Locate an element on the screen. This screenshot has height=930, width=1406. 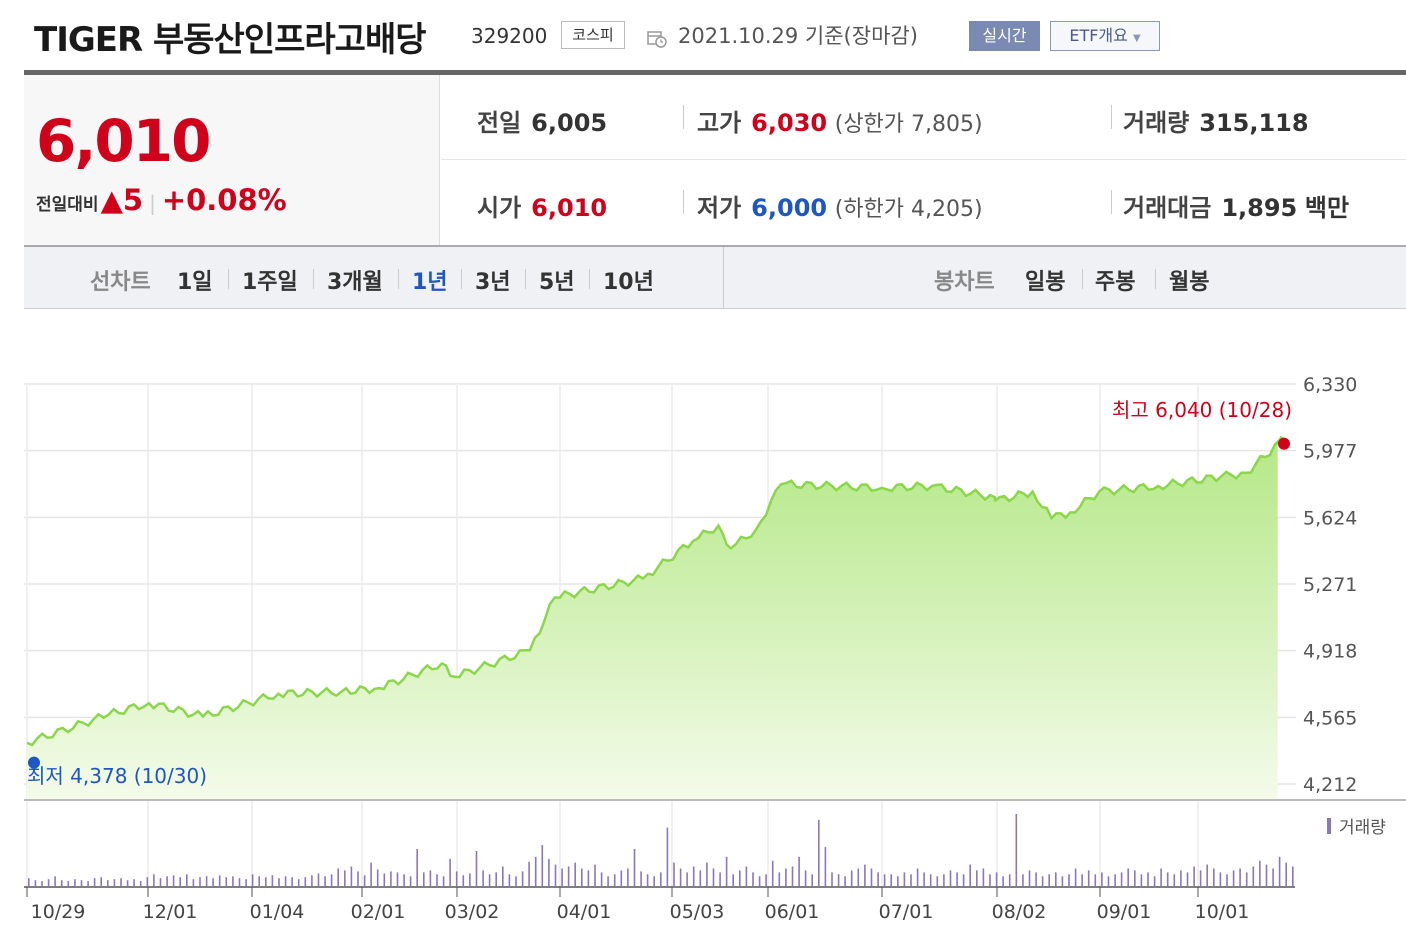
calendar-clock-icon is located at coordinates (657, 39).